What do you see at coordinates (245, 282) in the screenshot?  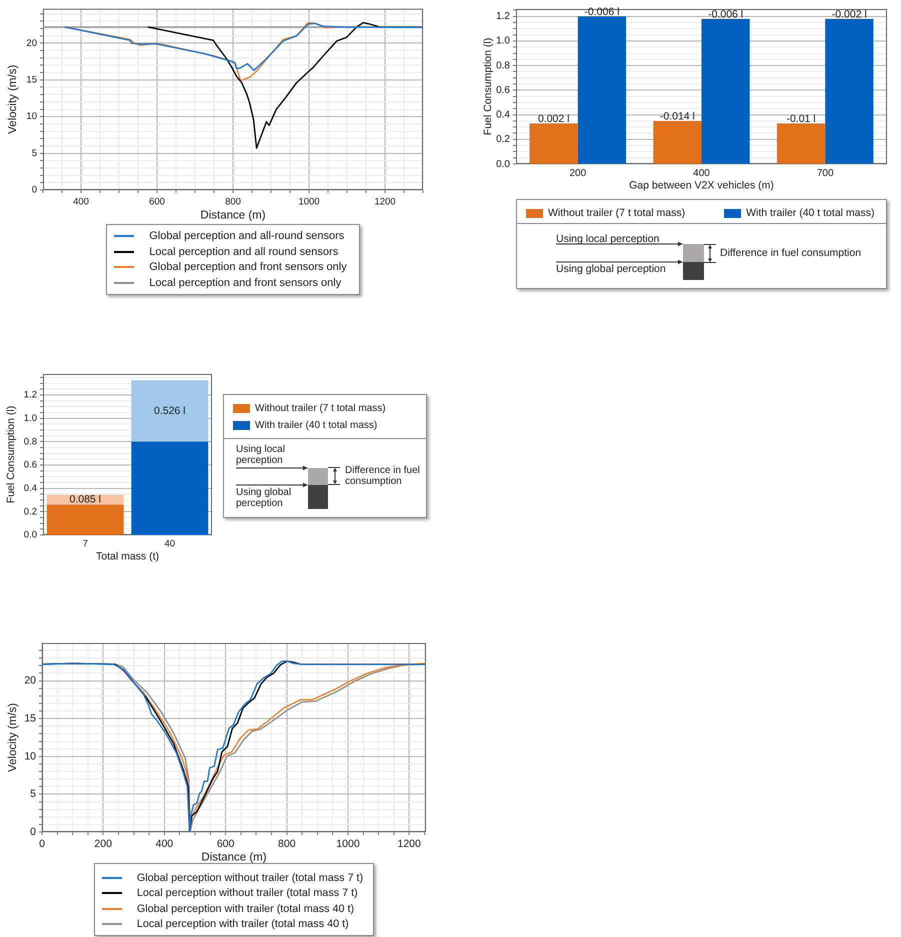 I see `legend-label: Local perception and front sensors only` at bounding box center [245, 282].